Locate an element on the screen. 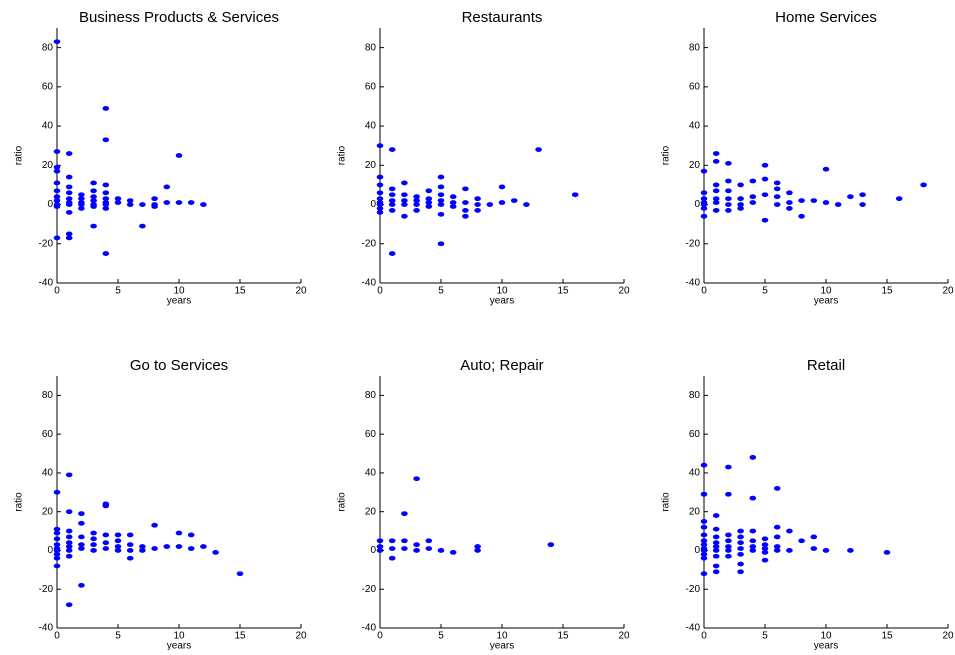  y-tick-label: -20 is located at coordinates (46, 243).